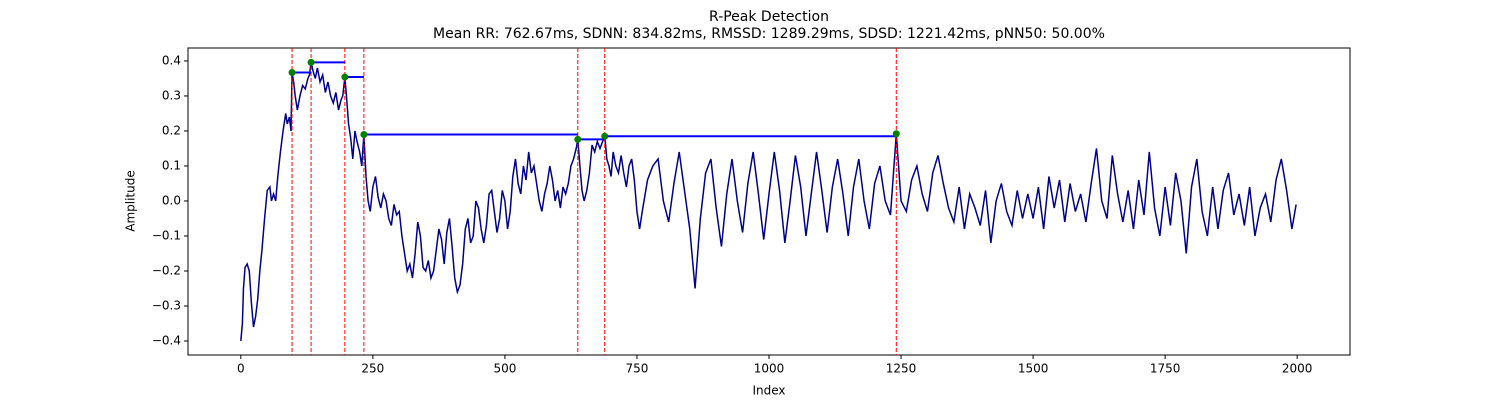 The image size is (1500, 400). I want to click on x-tick-label: 1500, so click(1033, 369).